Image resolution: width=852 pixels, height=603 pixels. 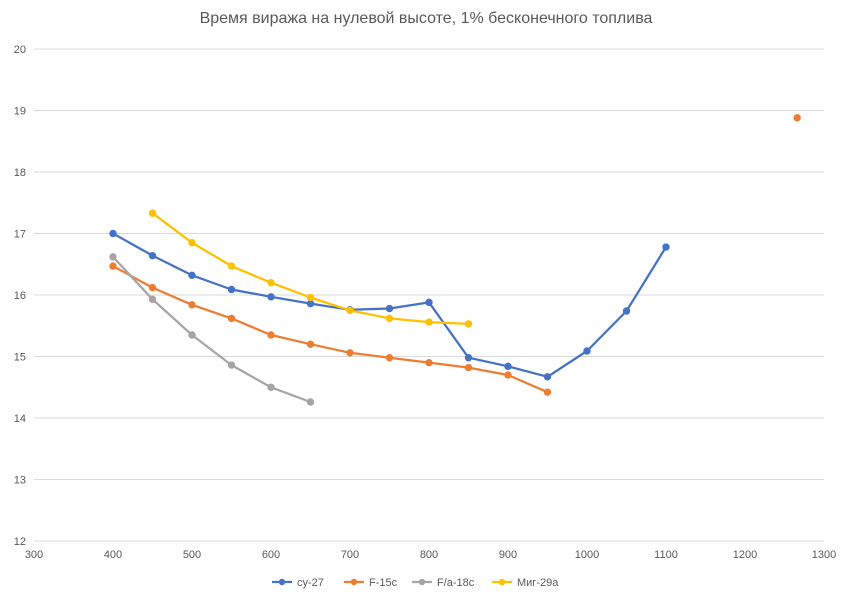 I want to click on y-tick-label-18: 18, so click(x=20, y=173).